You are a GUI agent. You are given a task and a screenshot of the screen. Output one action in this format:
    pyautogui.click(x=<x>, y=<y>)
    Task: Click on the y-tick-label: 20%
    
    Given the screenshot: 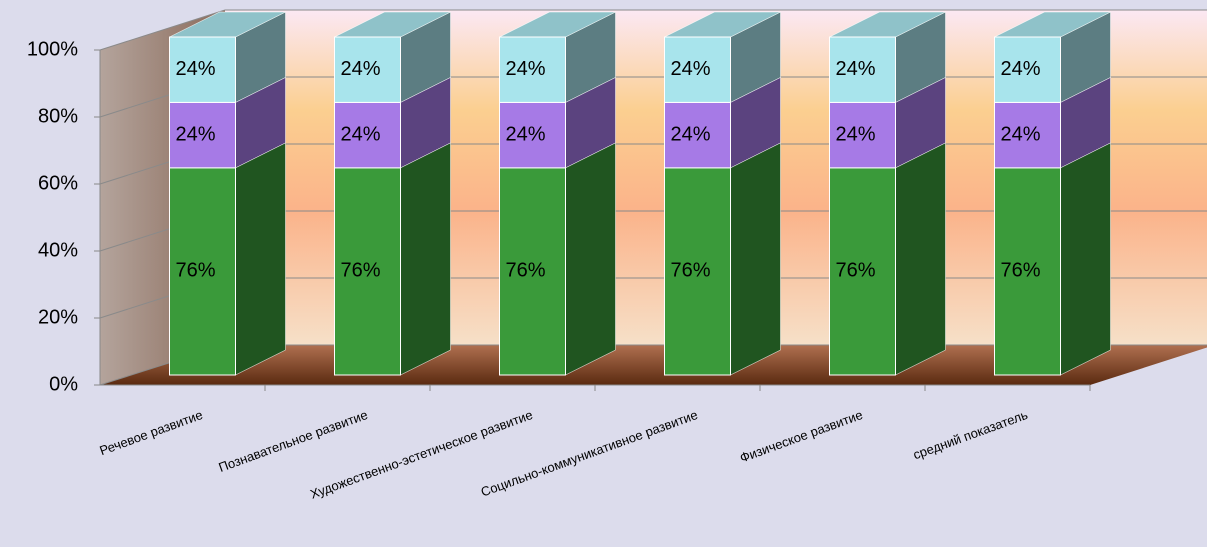 What is the action you would take?
    pyautogui.click(x=58, y=317)
    